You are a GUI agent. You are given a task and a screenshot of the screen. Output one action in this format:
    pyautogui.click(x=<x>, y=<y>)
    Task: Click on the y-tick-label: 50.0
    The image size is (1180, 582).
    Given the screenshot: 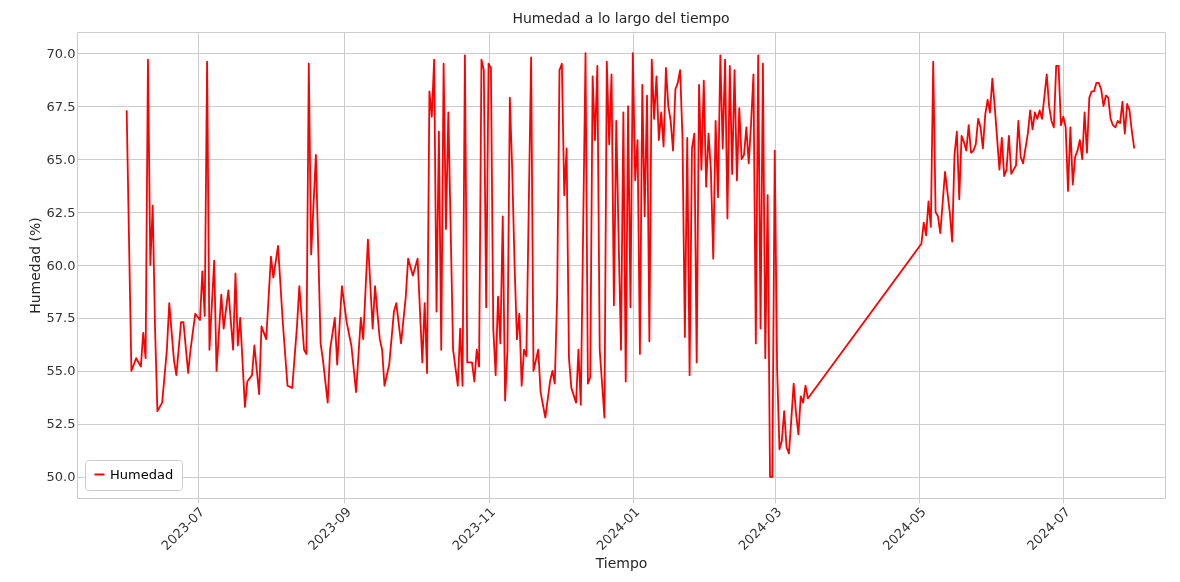 What is the action you would take?
    pyautogui.click(x=61, y=477)
    